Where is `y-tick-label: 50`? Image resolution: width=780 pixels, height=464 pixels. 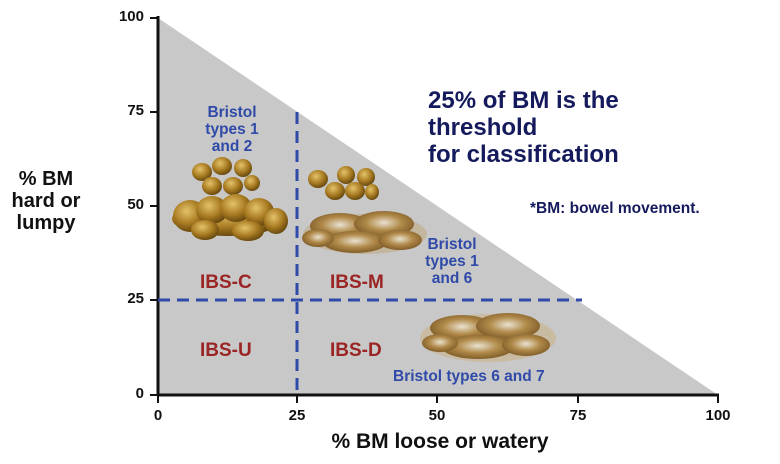
y-tick-label: 50 is located at coordinates (135, 204).